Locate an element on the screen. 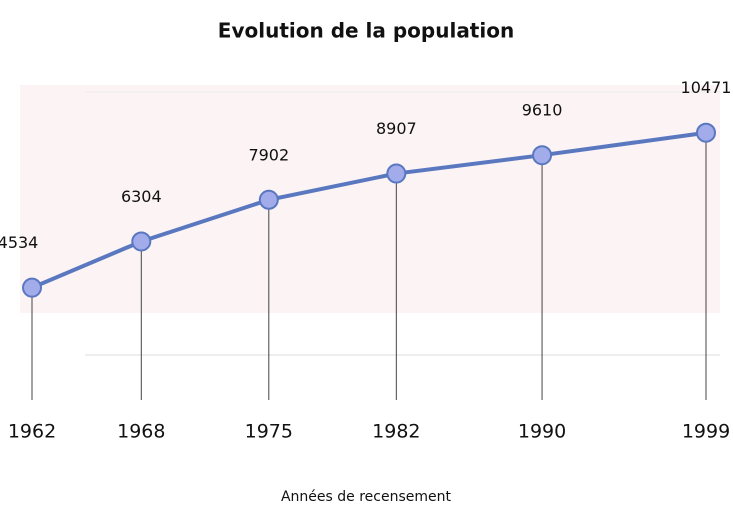 The height and width of the screenshot is (509, 733). x-tick-label: 1990 is located at coordinates (542, 432).